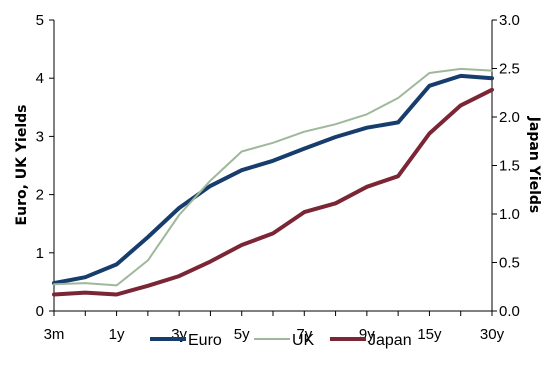  I want to click on legend: Euro UK Japan, so click(281, 340).